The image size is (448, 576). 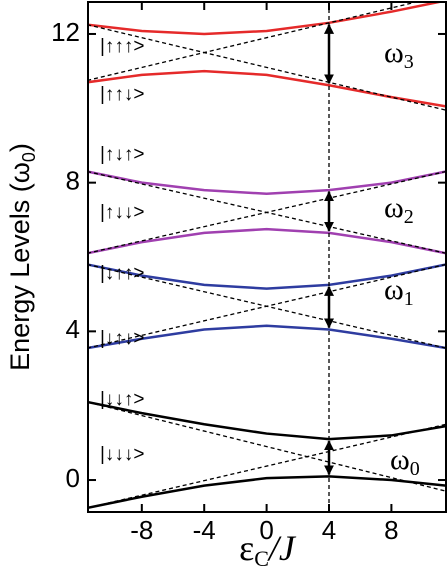 What do you see at coordinates (20, 147) in the screenshot?
I see `y-label-part: )` at bounding box center [20, 147].